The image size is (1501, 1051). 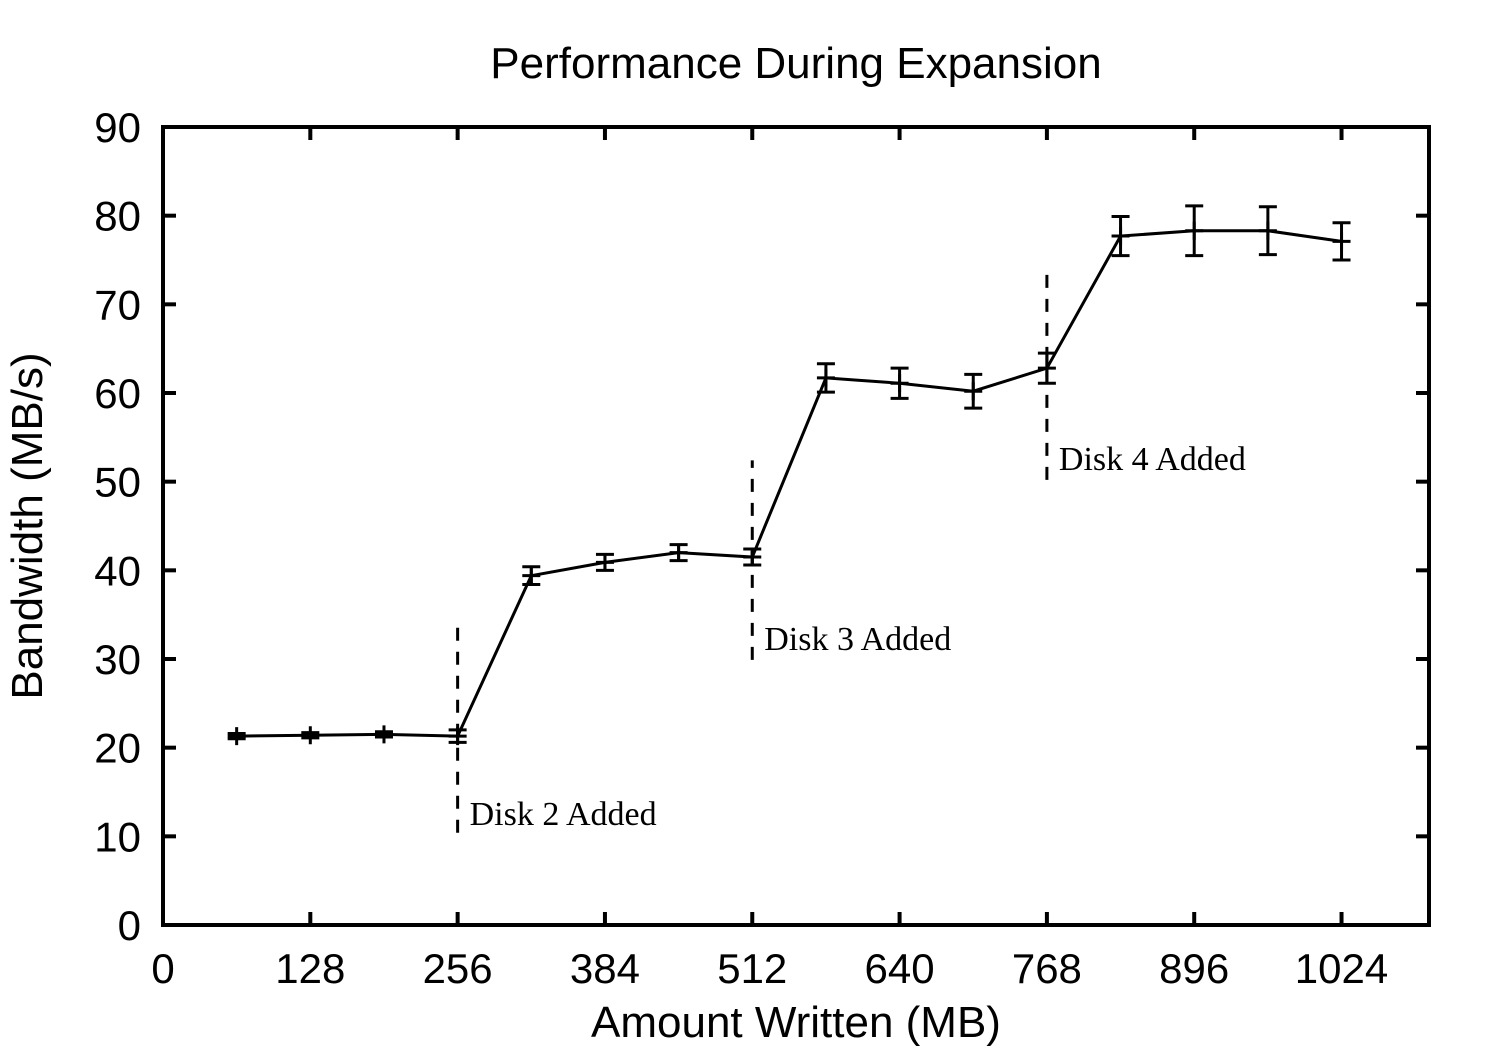 What do you see at coordinates (117, 570) in the screenshot?
I see `y-tick-label: 40` at bounding box center [117, 570].